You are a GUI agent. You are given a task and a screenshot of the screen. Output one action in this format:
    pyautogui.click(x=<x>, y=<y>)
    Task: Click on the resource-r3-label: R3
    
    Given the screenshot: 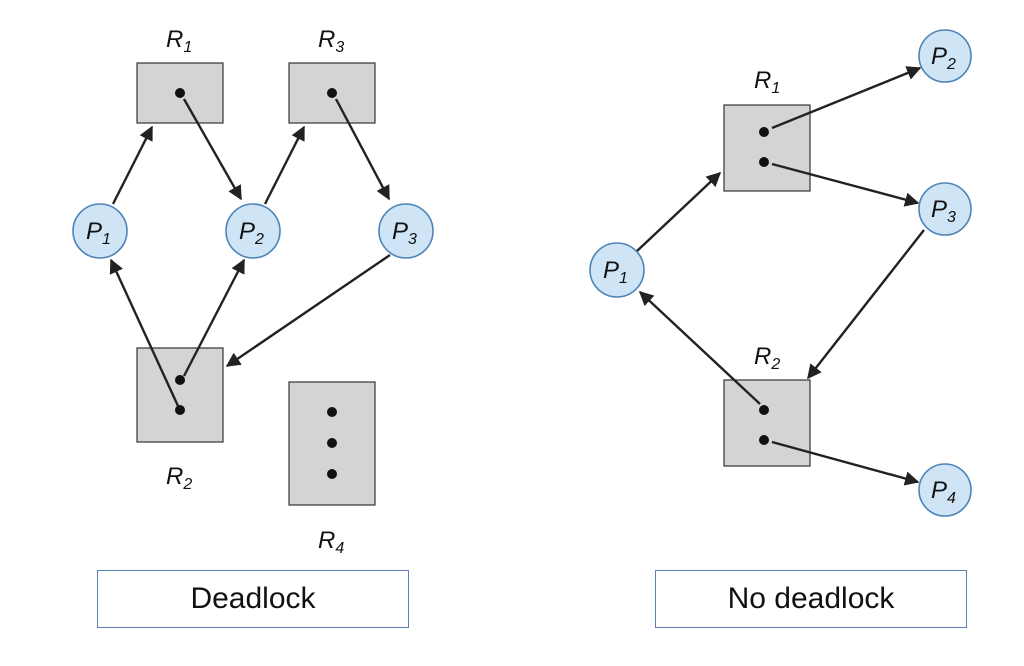 What is the action you would take?
    pyautogui.click(x=331, y=41)
    